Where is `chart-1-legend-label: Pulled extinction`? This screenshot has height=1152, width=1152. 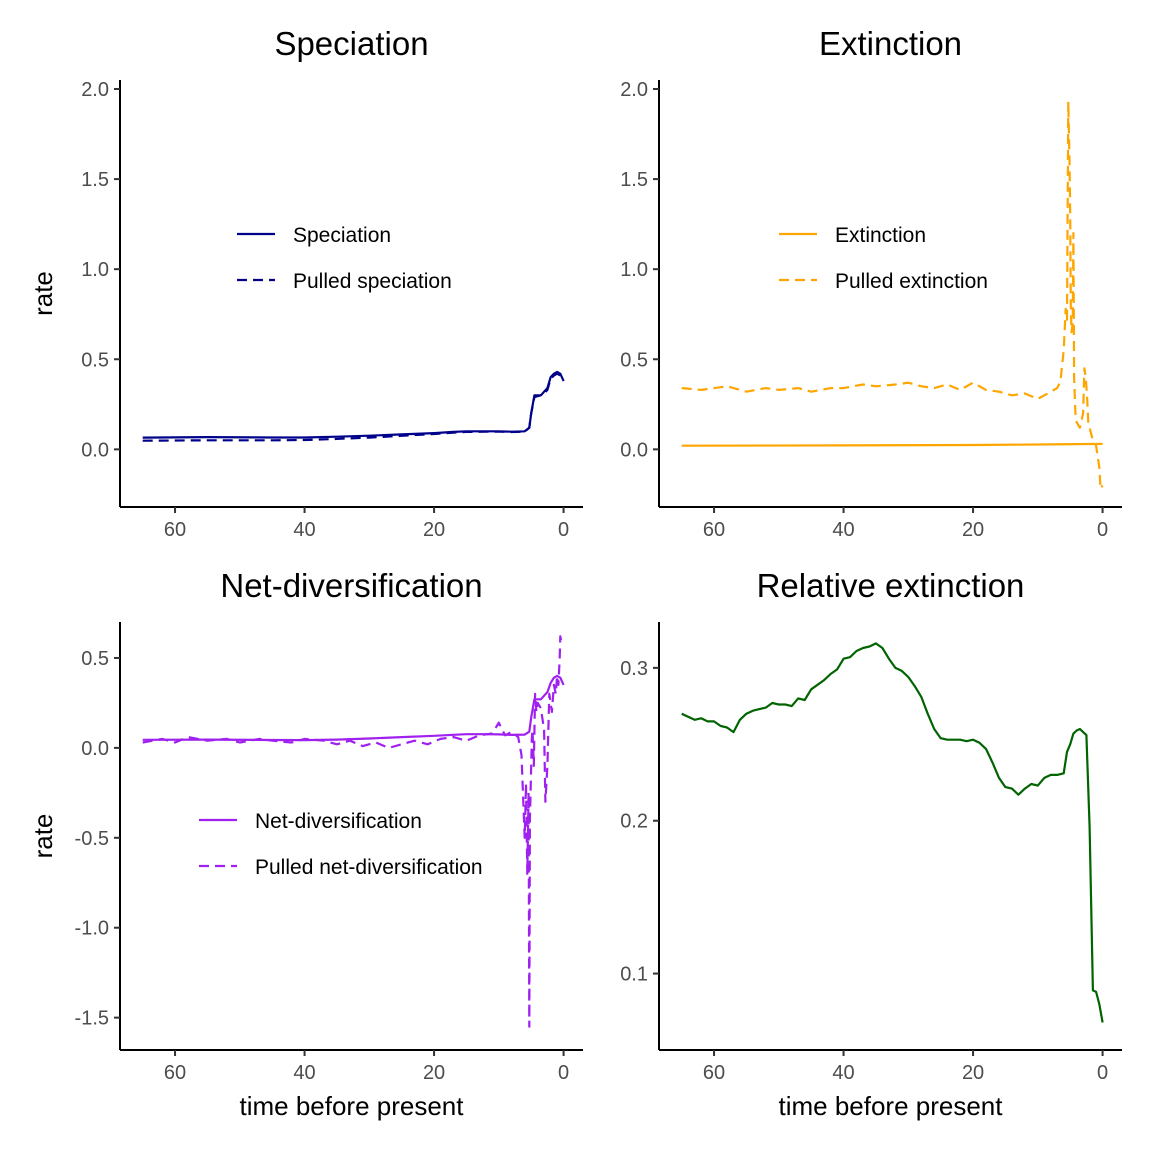 chart-1-legend-label: Pulled extinction is located at coordinates (911, 281).